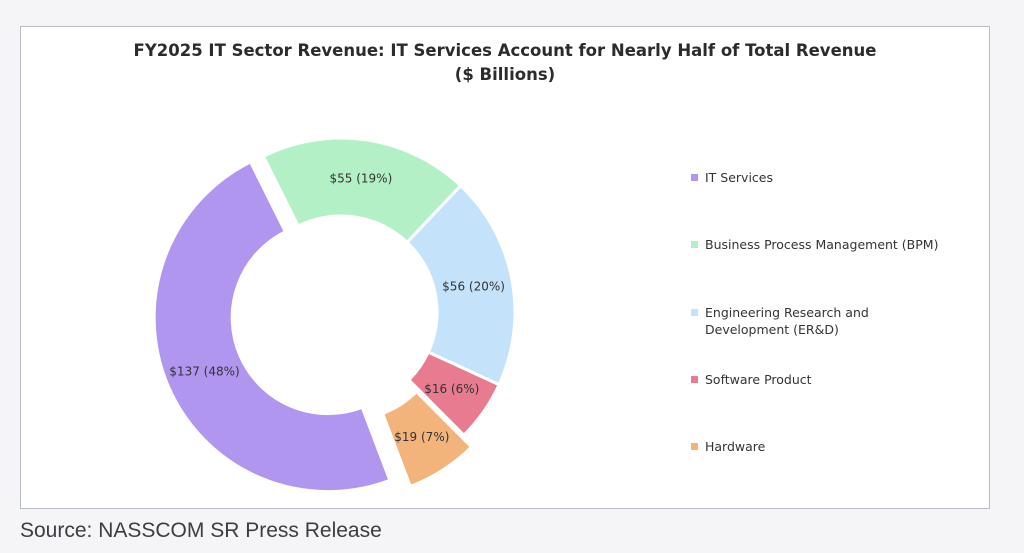 This screenshot has height=553, width=1024. What do you see at coordinates (204, 372) in the screenshot?
I see `data-label-it-services: $137 (48%)` at bounding box center [204, 372].